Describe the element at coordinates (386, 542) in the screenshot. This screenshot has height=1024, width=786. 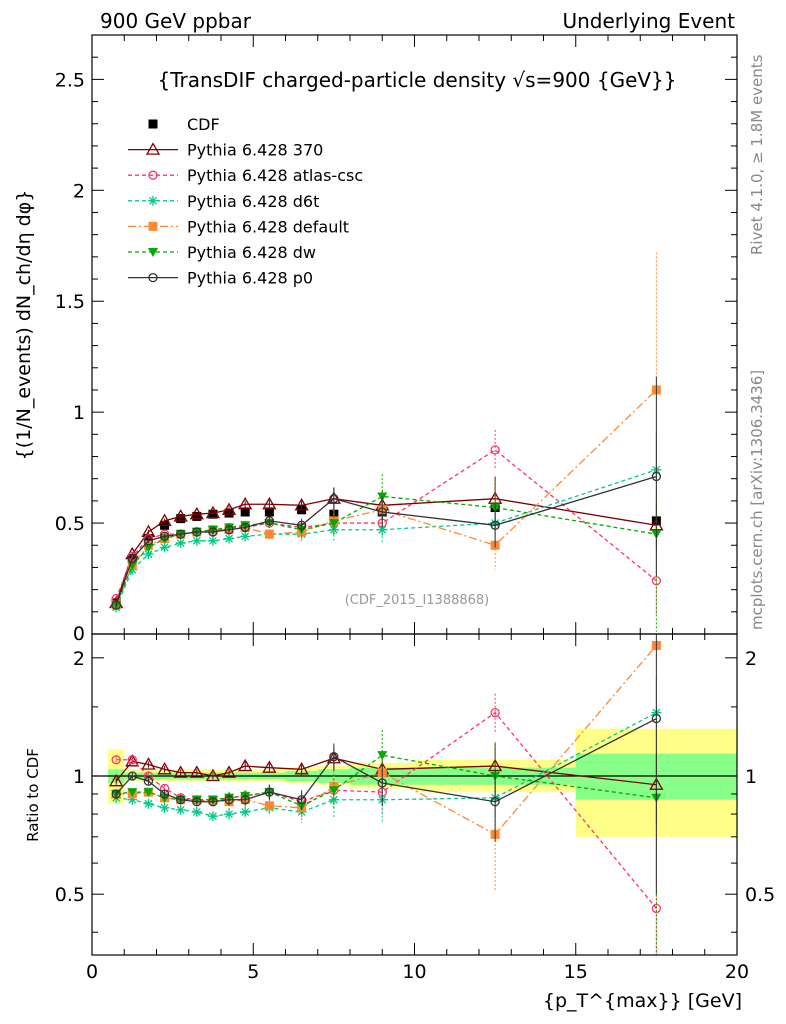
I see `main-pythia-6-428-370-series` at that location.